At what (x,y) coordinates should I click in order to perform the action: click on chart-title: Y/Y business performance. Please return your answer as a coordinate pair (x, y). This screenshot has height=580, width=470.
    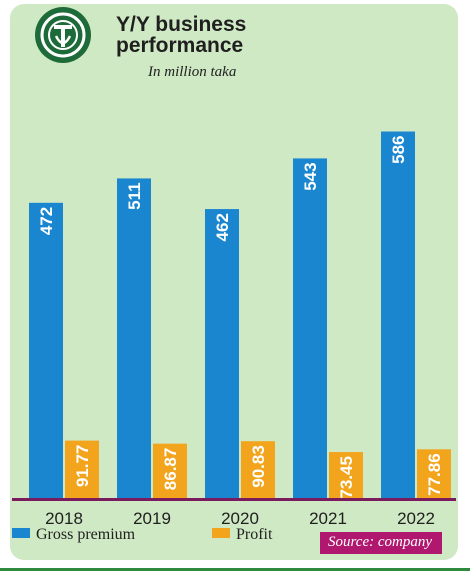
    Looking at the image, I should click on (181, 35).